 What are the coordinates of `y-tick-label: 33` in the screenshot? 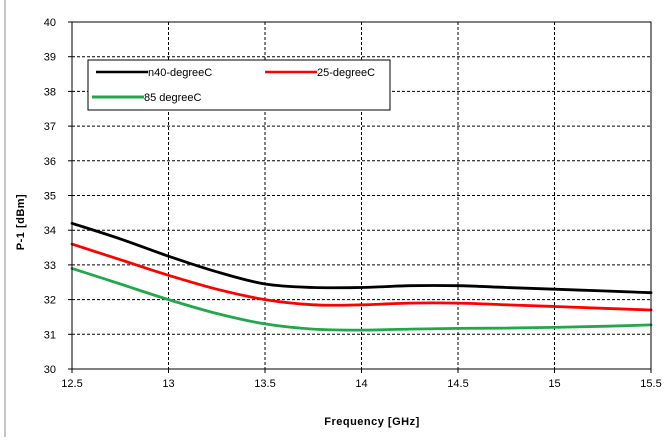 It's located at (50, 266).